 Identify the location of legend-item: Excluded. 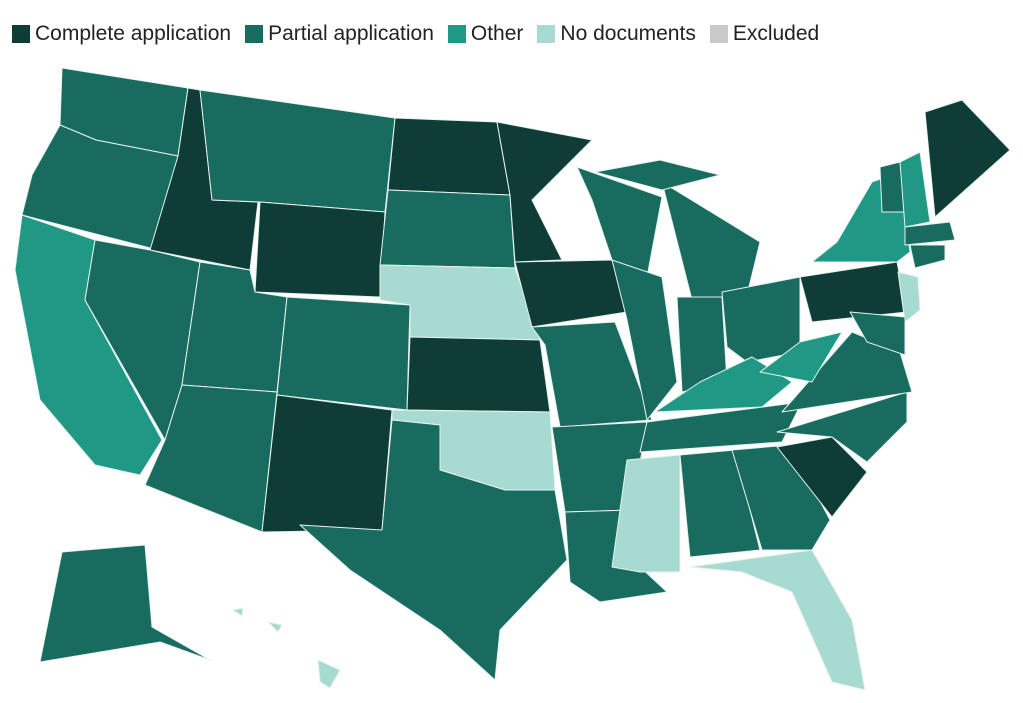
(764, 34).